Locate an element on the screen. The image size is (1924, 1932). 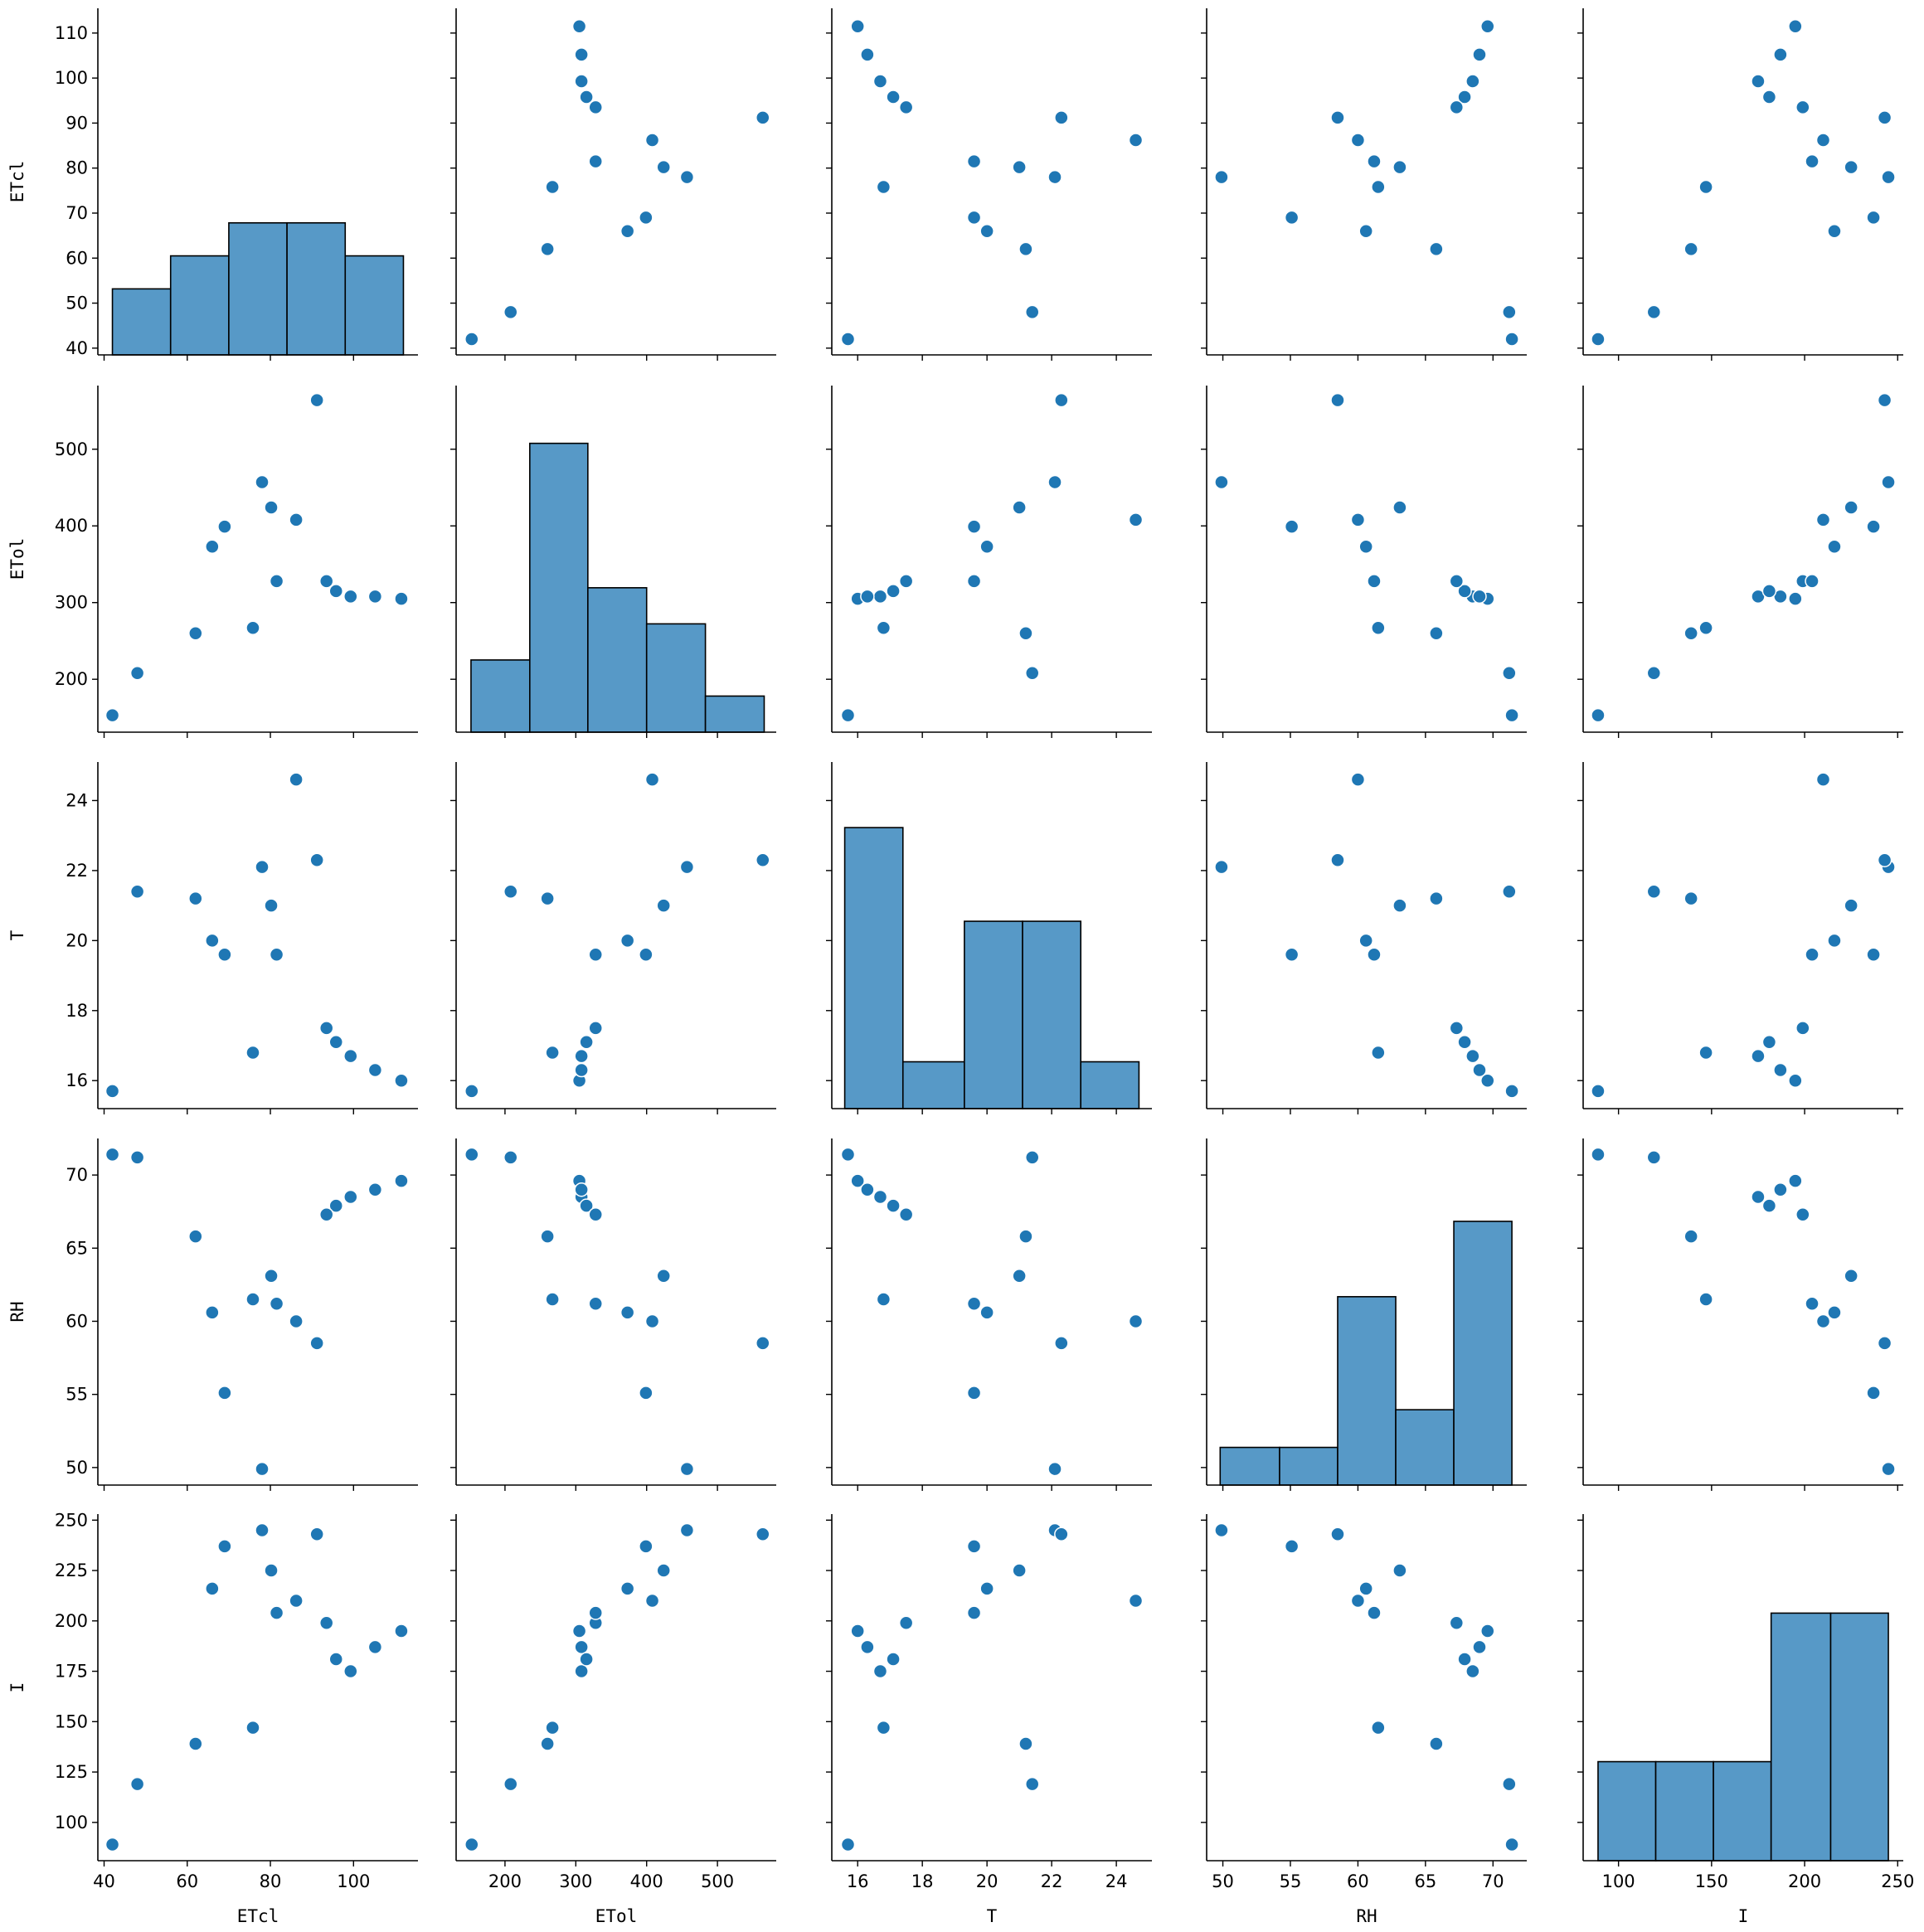
x-tick-label: 70 is located at coordinates (1493, 1881).